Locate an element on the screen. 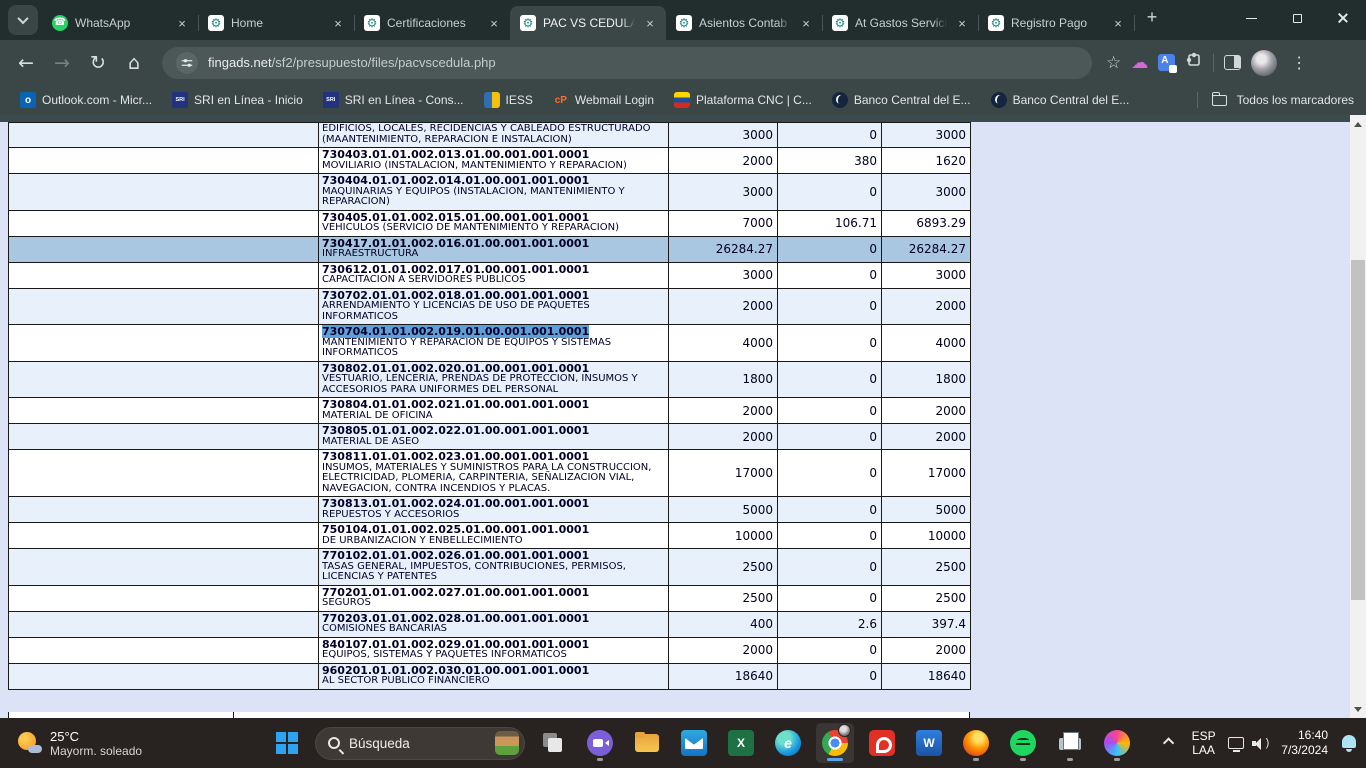  home-button: ⌂ is located at coordinates (134, 62).